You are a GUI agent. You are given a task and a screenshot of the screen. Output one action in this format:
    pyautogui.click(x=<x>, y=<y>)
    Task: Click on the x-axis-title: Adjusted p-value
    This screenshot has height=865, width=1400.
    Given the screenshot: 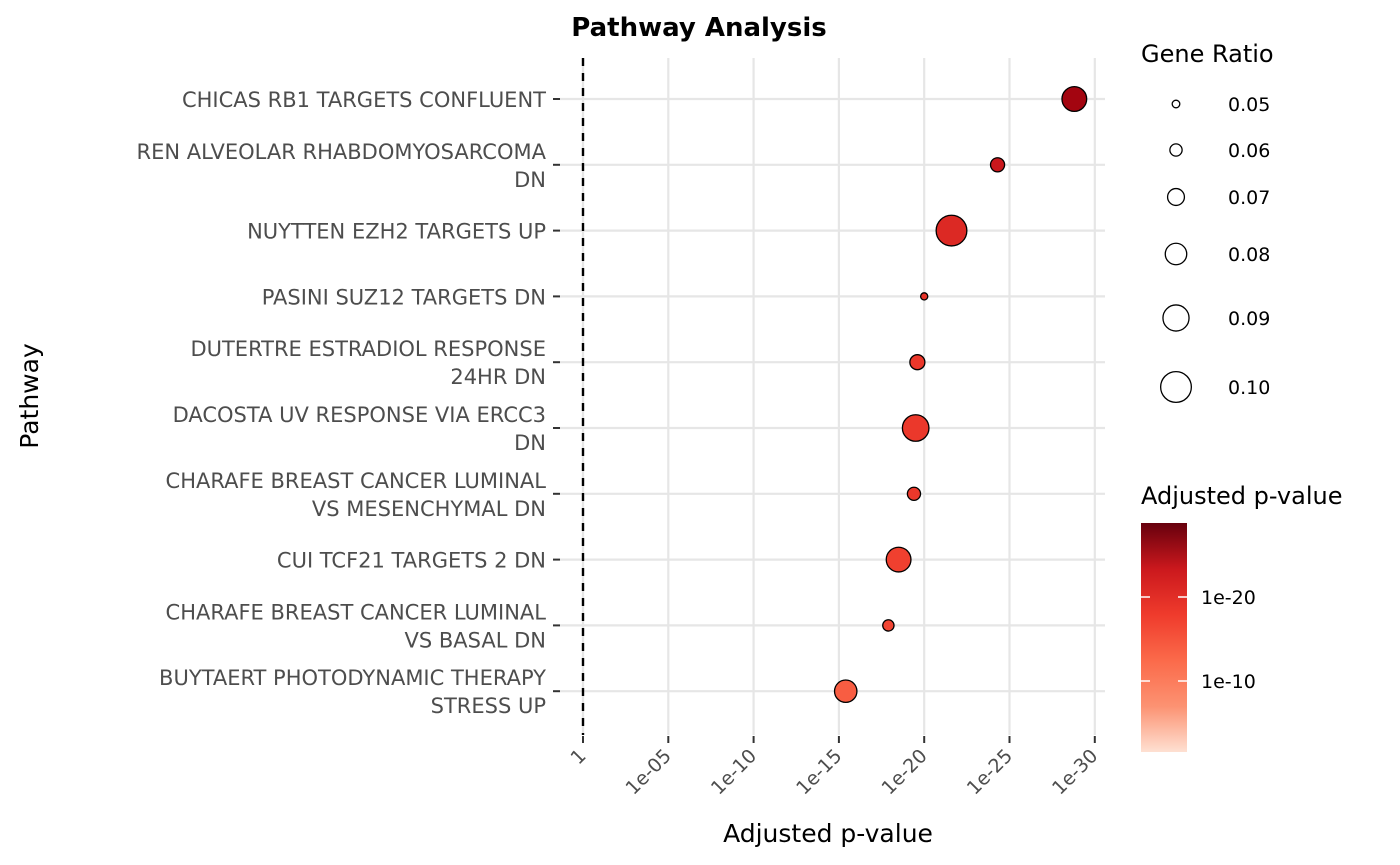 What is the action you would take?
    pyautogui.click(x=828, y=833)
    